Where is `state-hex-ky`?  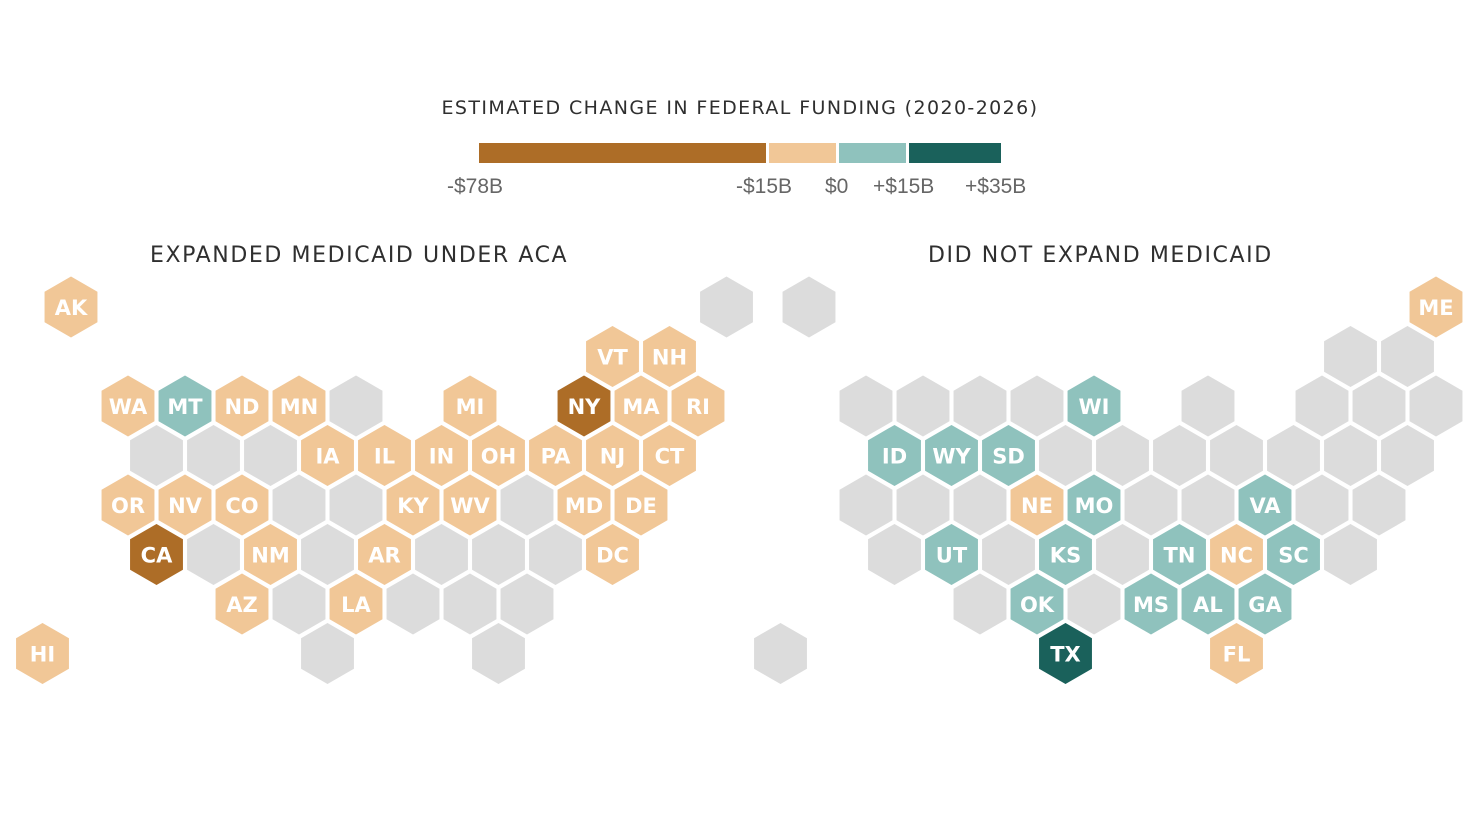 state-hex-ky is located at coordinates (413, 505).